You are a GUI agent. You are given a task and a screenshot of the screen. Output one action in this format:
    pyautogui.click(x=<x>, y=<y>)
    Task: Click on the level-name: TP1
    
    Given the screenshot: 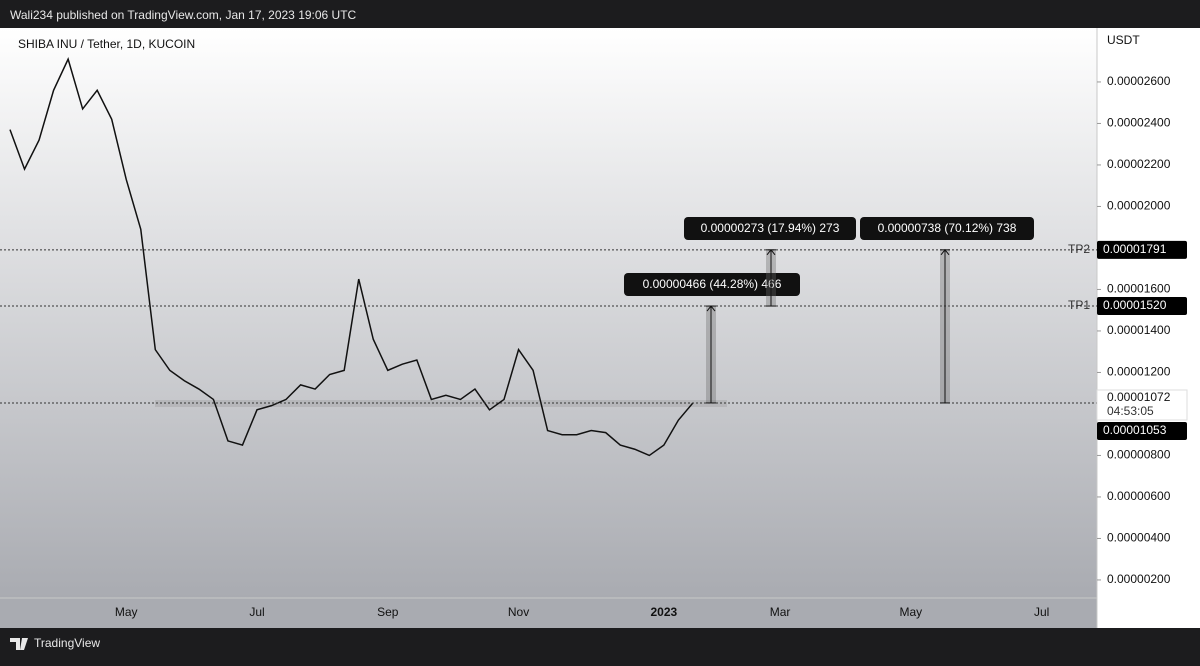 What is the action you would take?
    pyautogui.click(x=1079, y=305)
    